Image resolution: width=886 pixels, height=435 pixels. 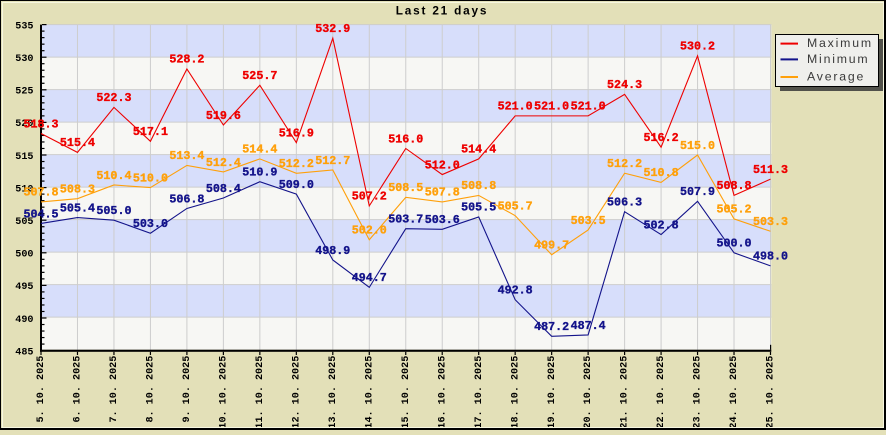 What do you see at coordinates (77, 189) in the screenshot?
I see `svg-text: 508.3` at bounding box center [77, 189].